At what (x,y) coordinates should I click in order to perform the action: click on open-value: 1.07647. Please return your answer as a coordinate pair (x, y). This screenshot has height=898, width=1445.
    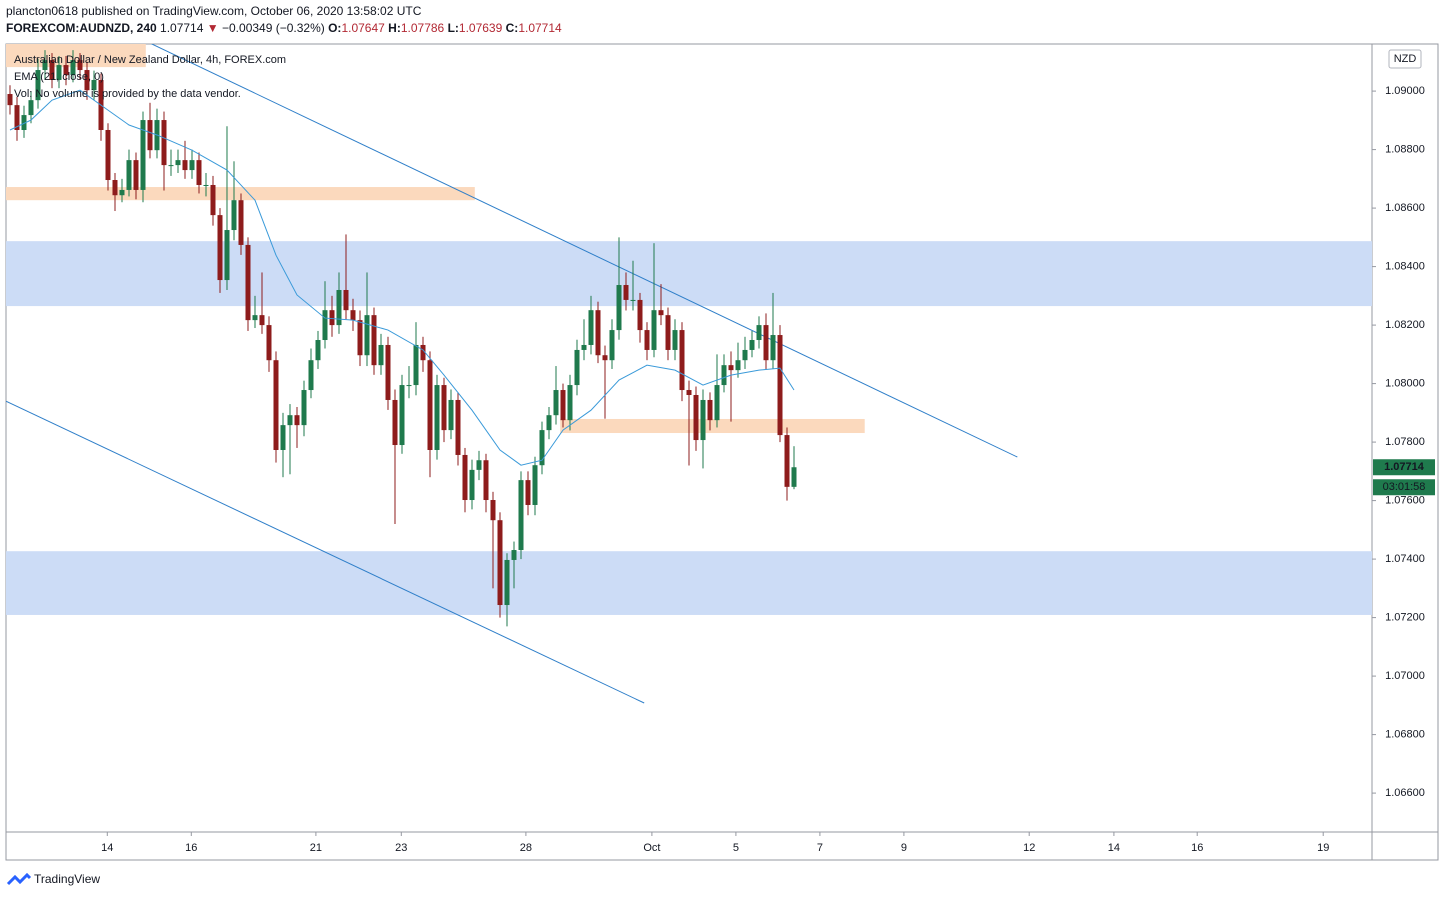
    Looking at the image, I should click on (363, 28).